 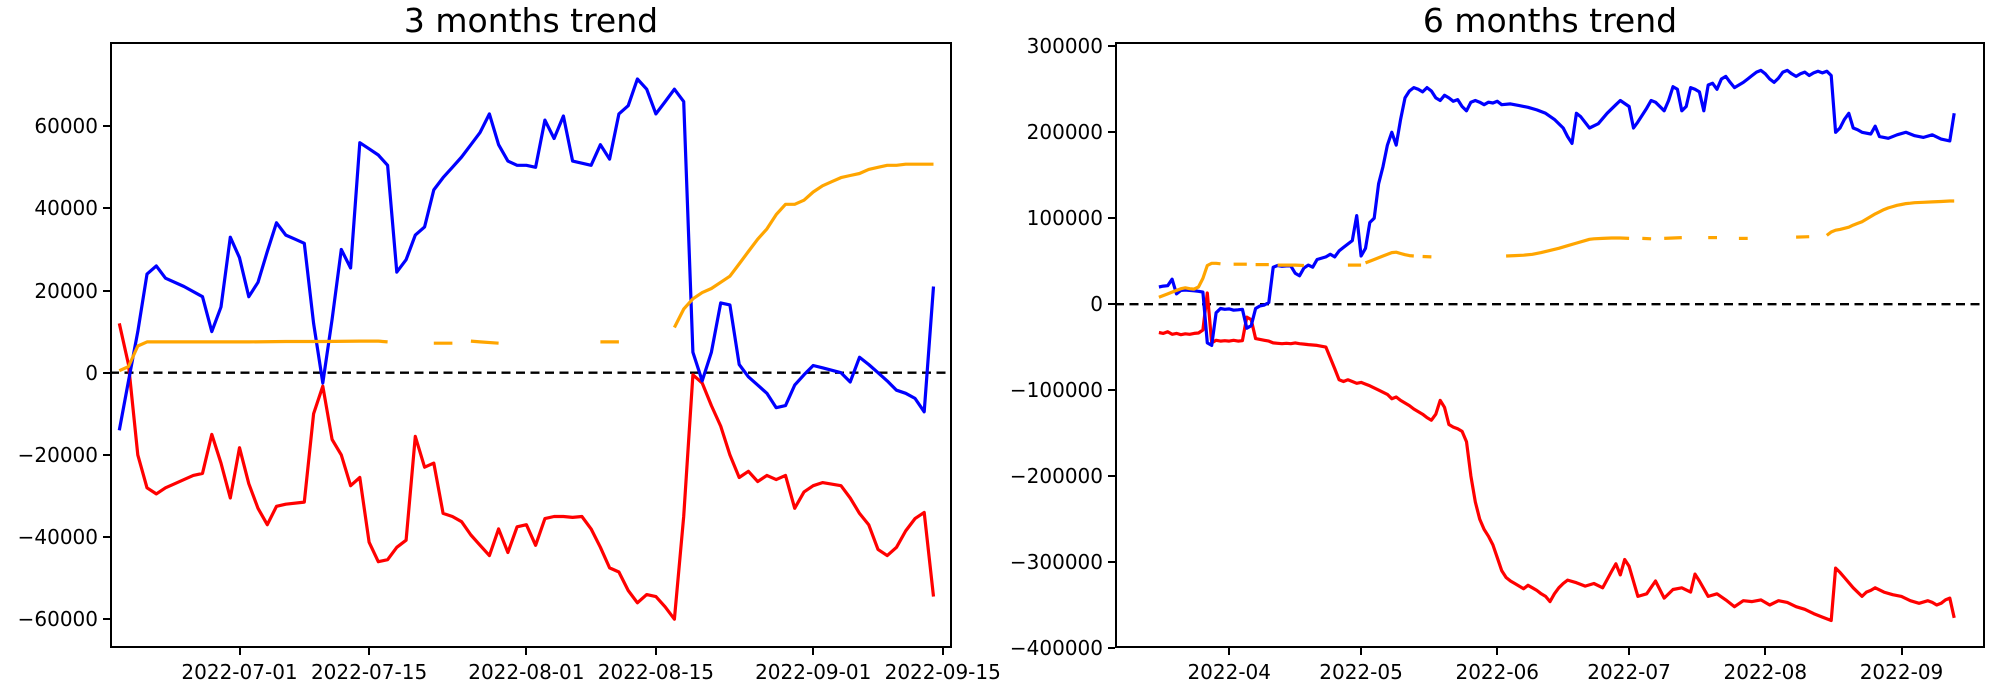 What do you see at coordinates (1056, 648) in the screenshot?
I see `y-tick-label: −400000` at bounding box center [1056, 648].